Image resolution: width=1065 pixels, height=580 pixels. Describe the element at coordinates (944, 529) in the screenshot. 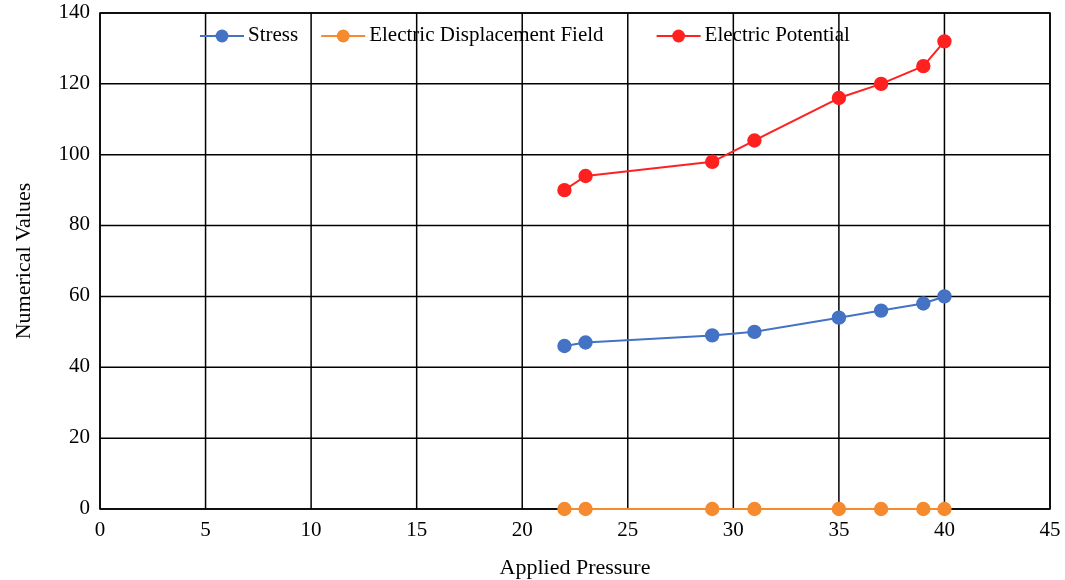

I see `x-tick-label: 40` at that location.